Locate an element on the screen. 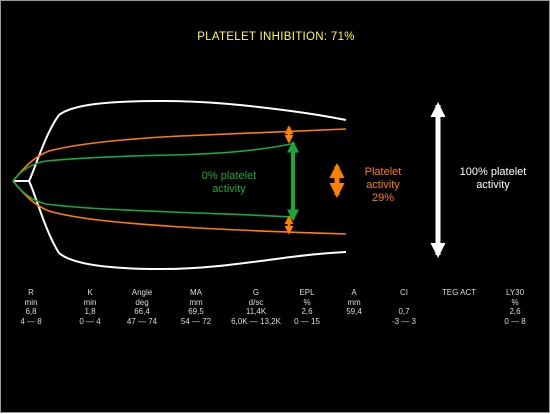  param-range: 54 — 72 is located at coordinates (196, 321).